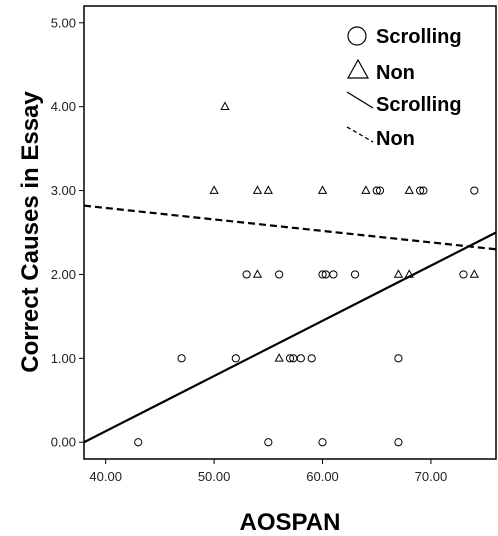 This screenshot has width=498, height=536. What do you see at coordinates (357, 36) in the screenshot?
I see `legend-symbol-circle` at bounding box center [357, 36].